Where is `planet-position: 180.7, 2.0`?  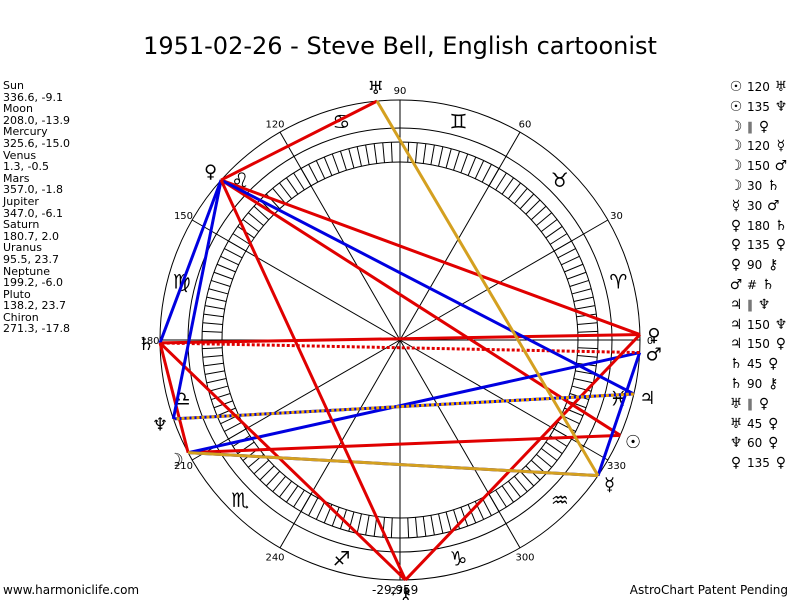 planet-position: 180.7, 2.0 is located at coordinates (31, 236).